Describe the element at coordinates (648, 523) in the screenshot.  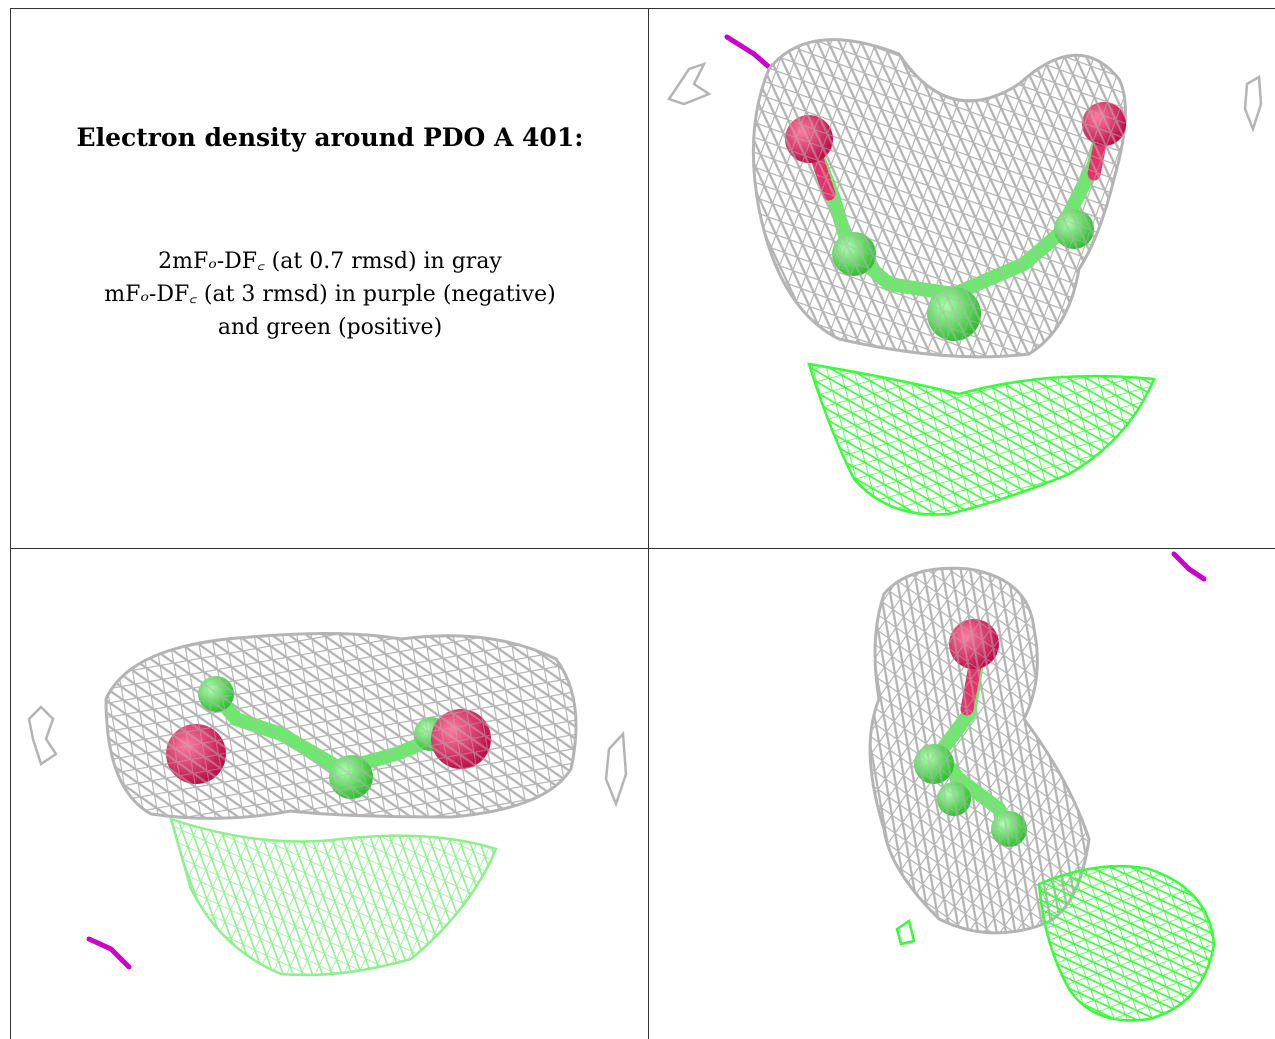
I see `table-column-divider` at that location.